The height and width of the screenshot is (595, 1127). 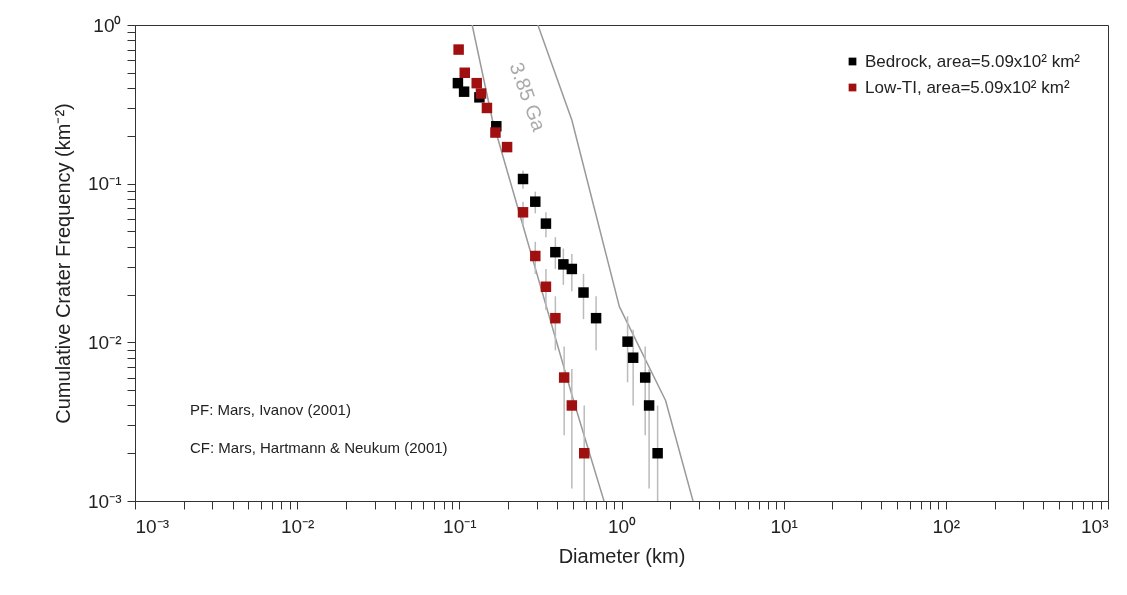 What do you see at coordinates (967, 87) in the screenshot?
I see `legend-label: Low-TI, area=5.09x10² km²` at bounding box center [967, 87].